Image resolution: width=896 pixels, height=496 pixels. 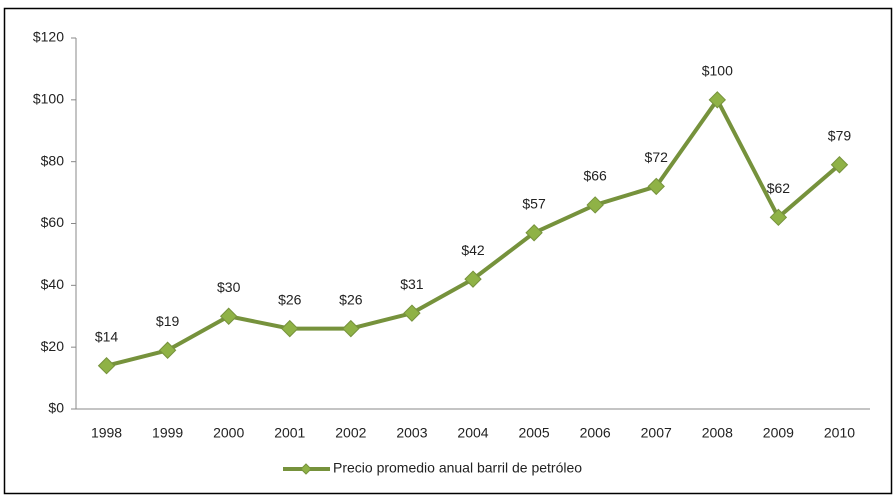 I want to click on x-tick-label: 2003, so click(x=411, y=433).